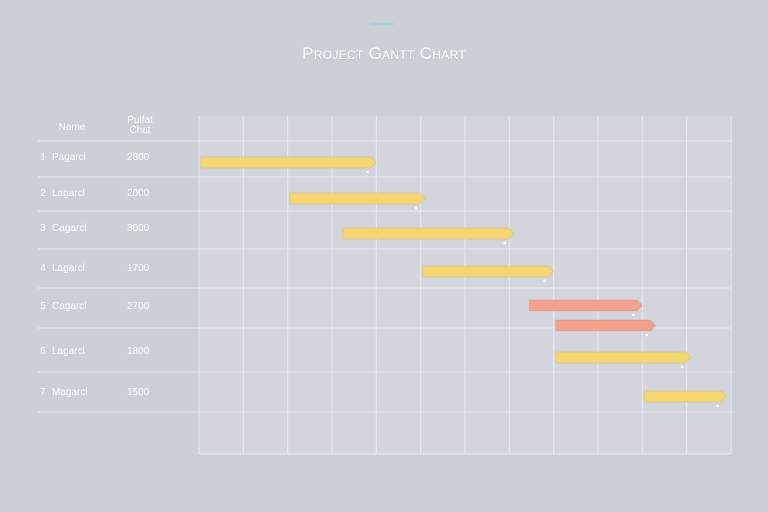  I want to click on row-start: 1500, so click(138, 392).